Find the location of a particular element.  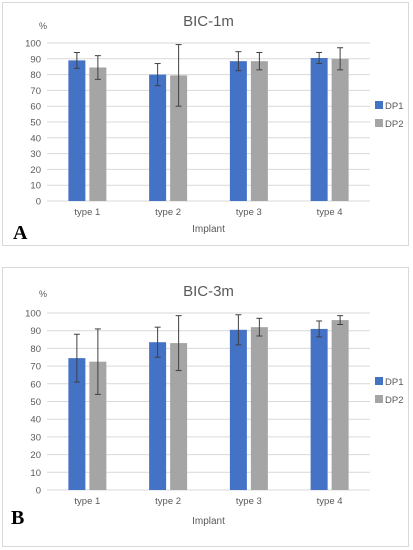

chart-title: BIC-1m is located at coordinates (208, 21).